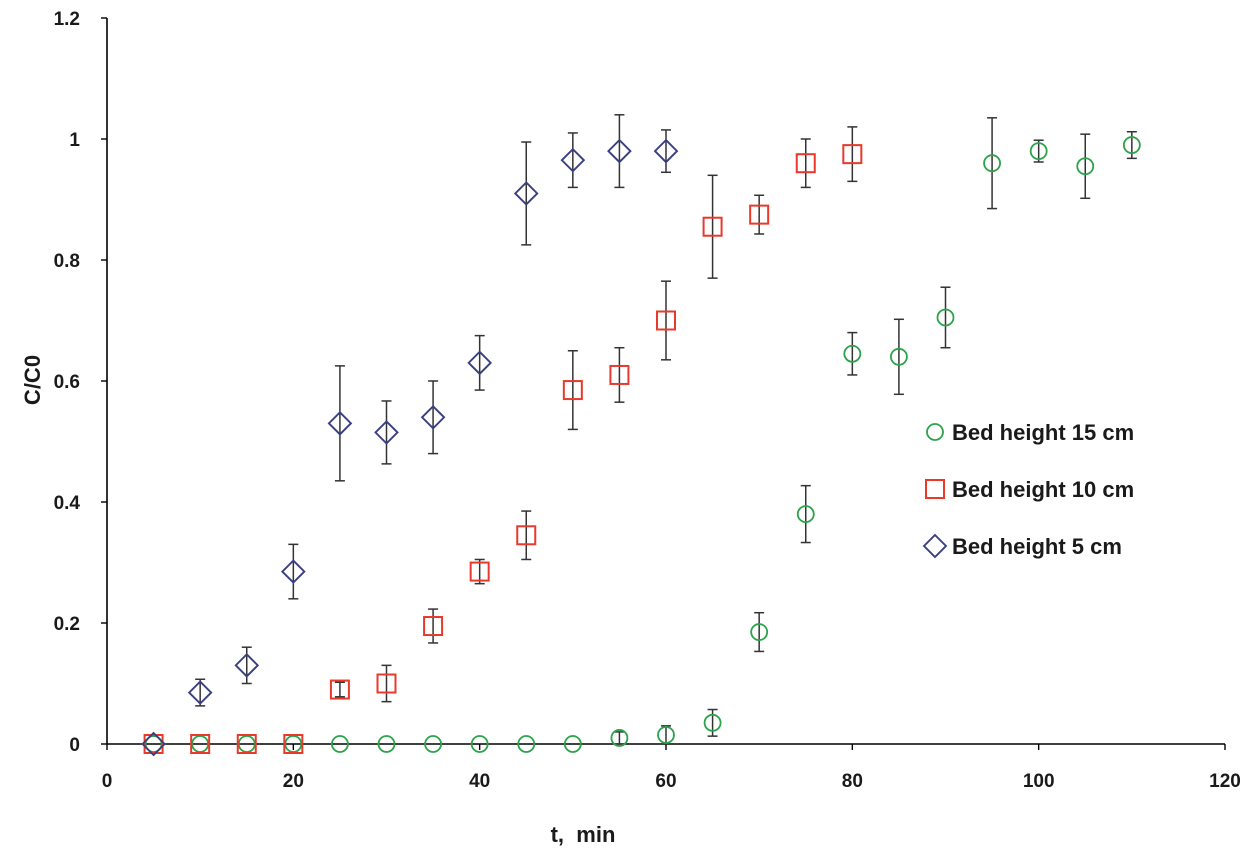 The width and height of the screenshot is (1250, 855). I want to click on x-tick-label: 80, so click(852, 781).